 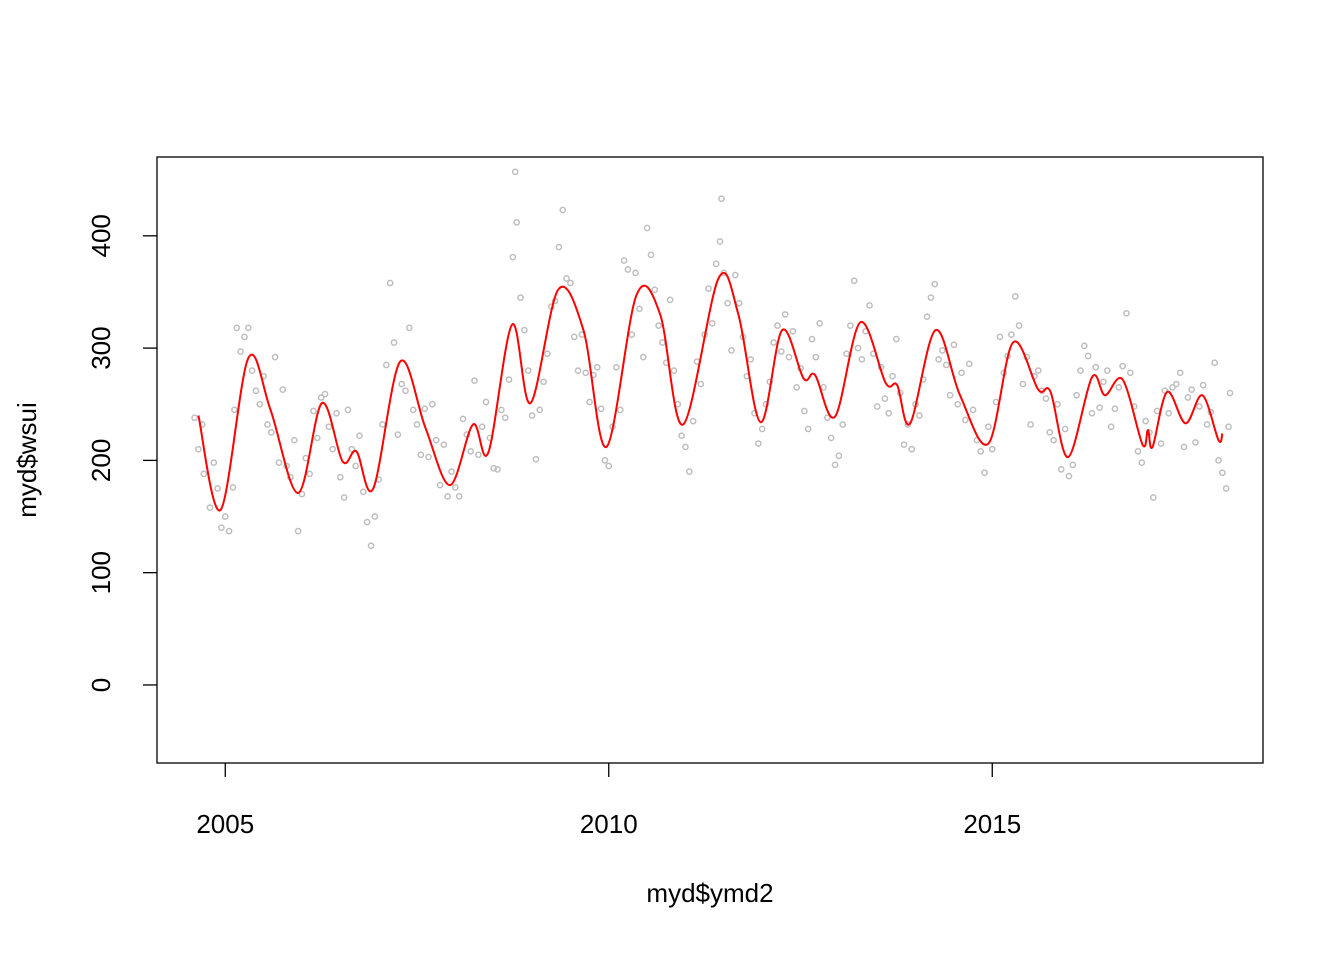 I want to click on x-axis-label: myd$ymd2, so click(x=709, y=893).